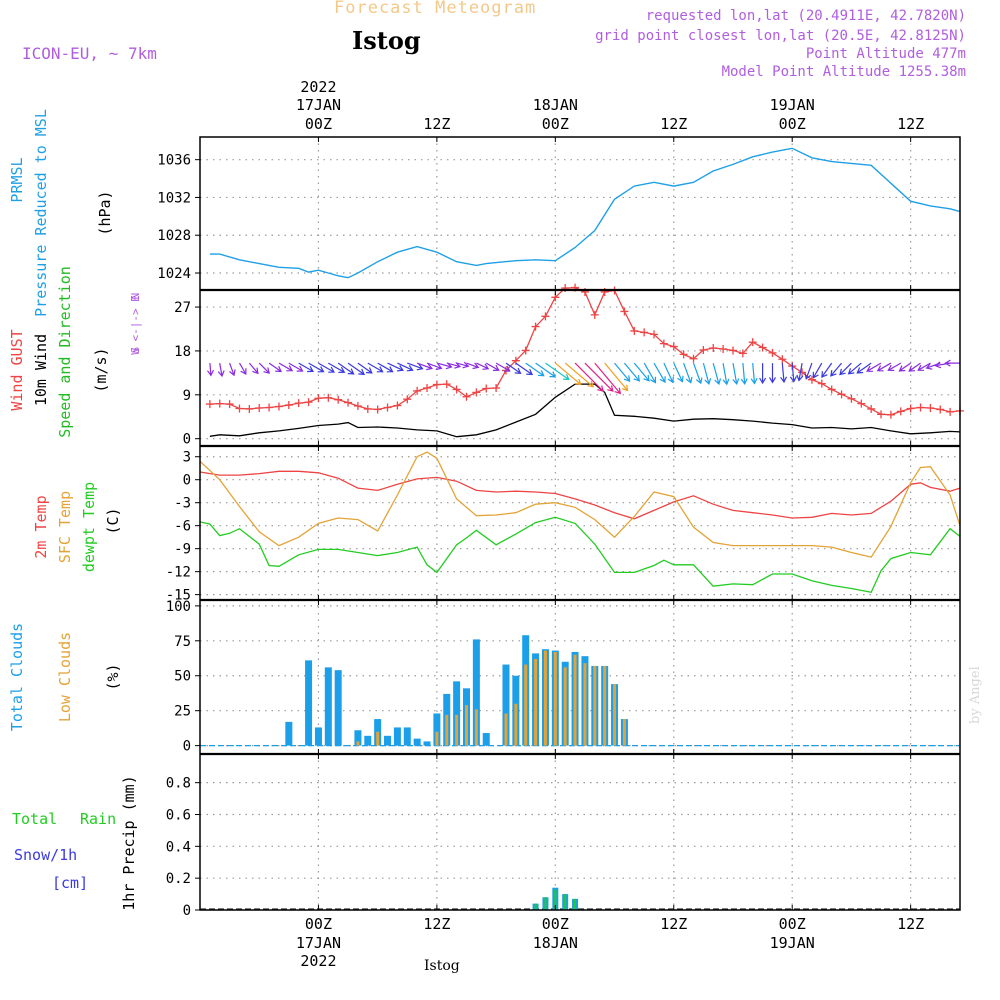 Image resolution: width=1000 pixels, height=1000 pixels. I want to click on compass-we: W <-|-> E, so click(135, 325).